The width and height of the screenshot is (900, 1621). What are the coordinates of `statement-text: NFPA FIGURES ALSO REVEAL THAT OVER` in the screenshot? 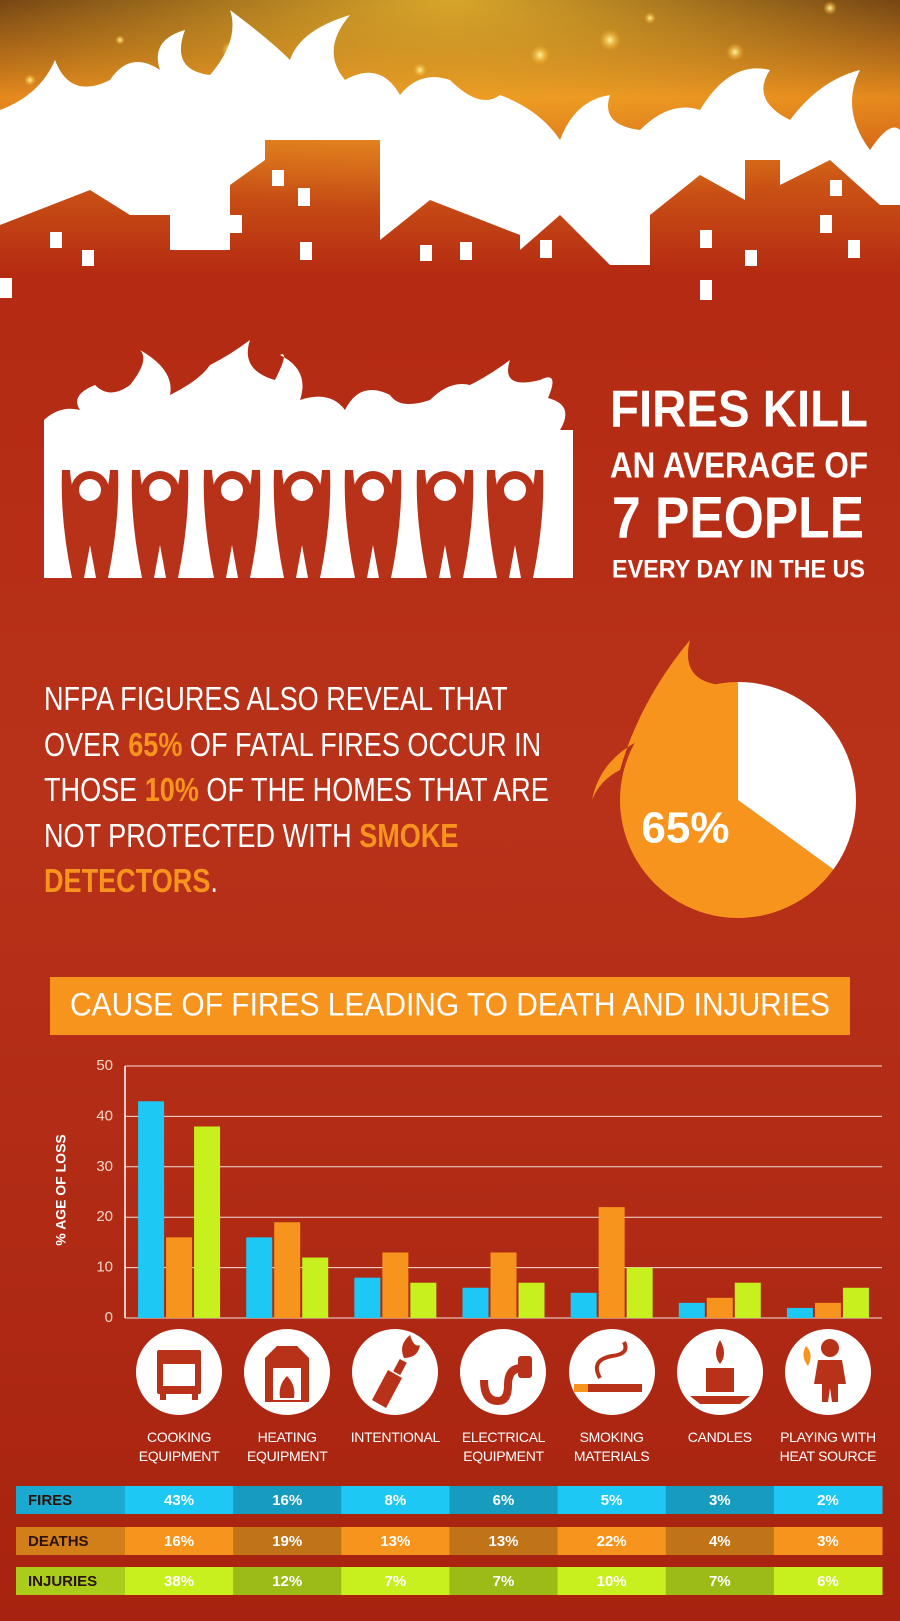 It's located at (276, 721).